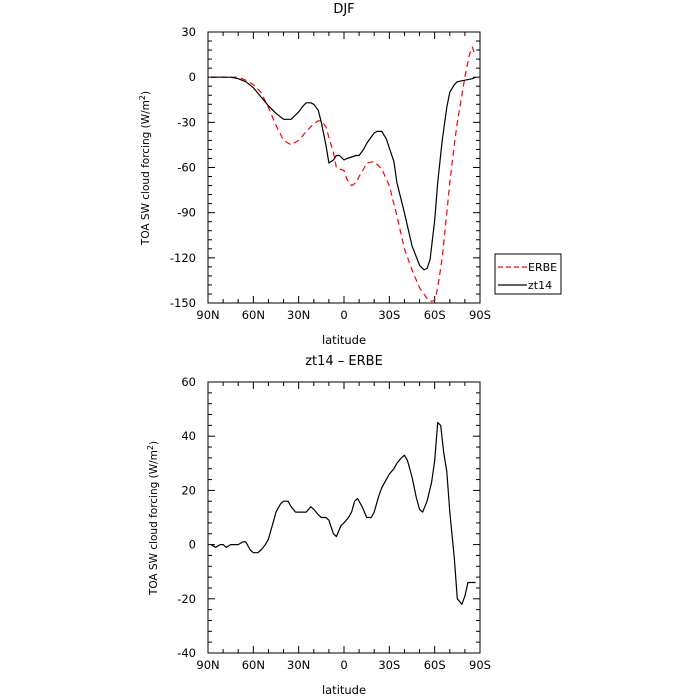  I want to click on series-line-erbe, so click(344, 174).